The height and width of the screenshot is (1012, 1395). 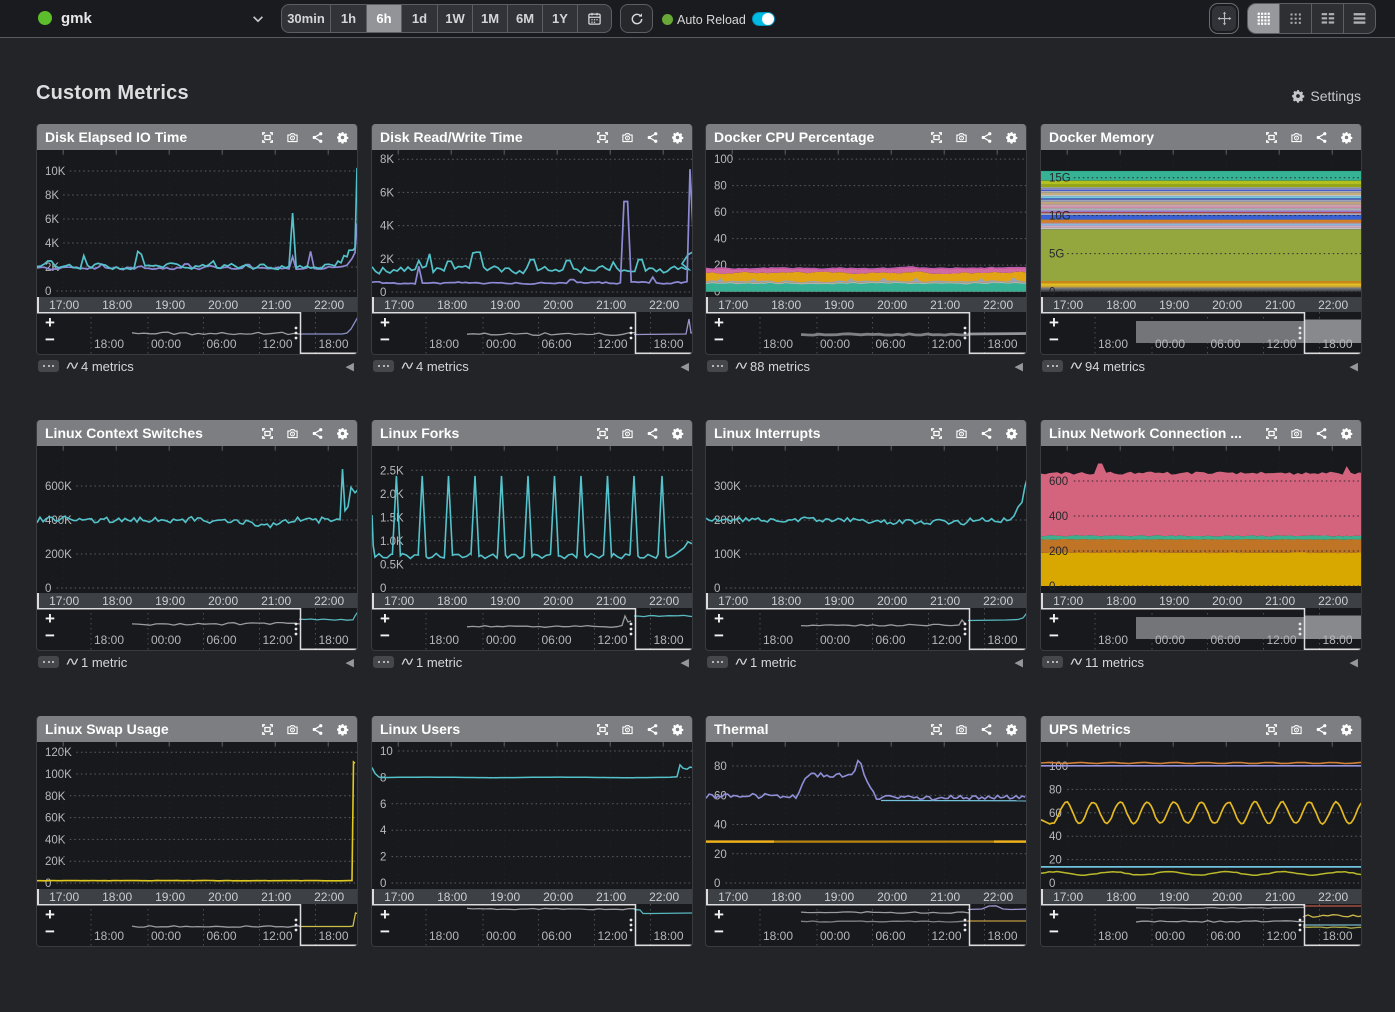 What do you see at coordinates (392, 565) in the screenshot?
I see `svg-text: 0.5K` at bounding box center [392, 565].